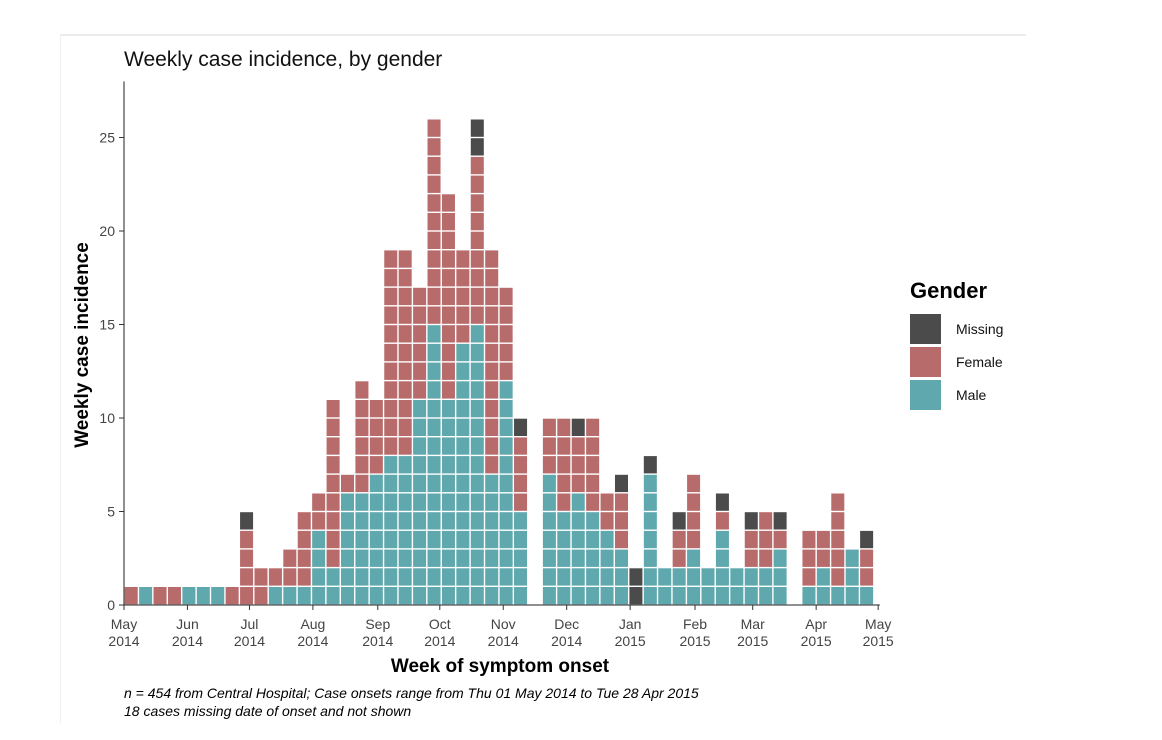  What do you see at coordinates (979, 362) in the screenshot?
I see `legend-label-female: Female` at bounding box center [979, 362].